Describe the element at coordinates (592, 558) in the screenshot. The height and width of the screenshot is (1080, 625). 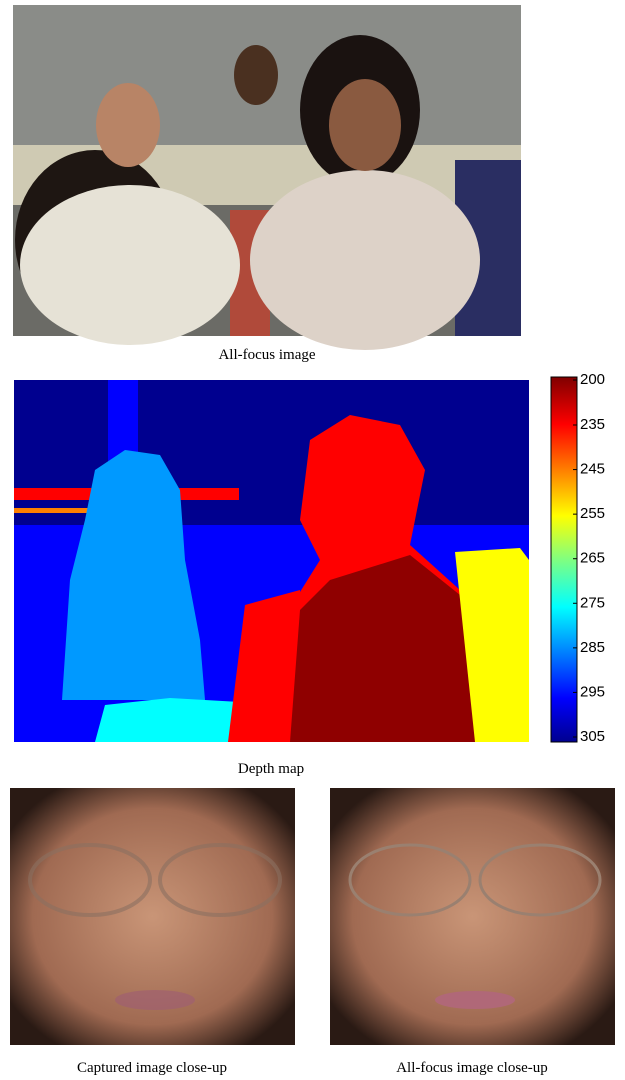
I see `colorbar-tick-label: 265` at that location.